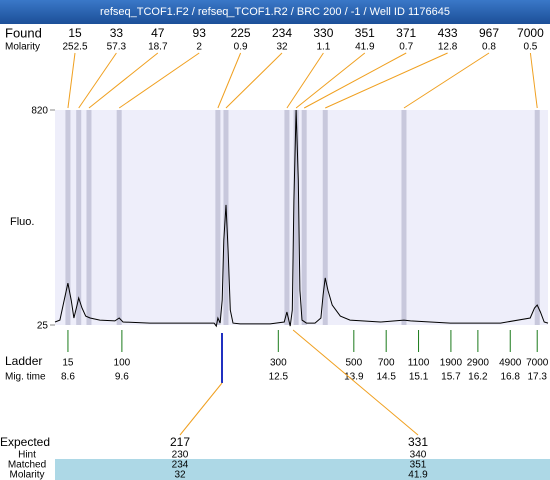  What do you see at coordinates (354, 377) in the screenshot?
I see `ladder-time: 13.9` at bounding box center [354, 377].